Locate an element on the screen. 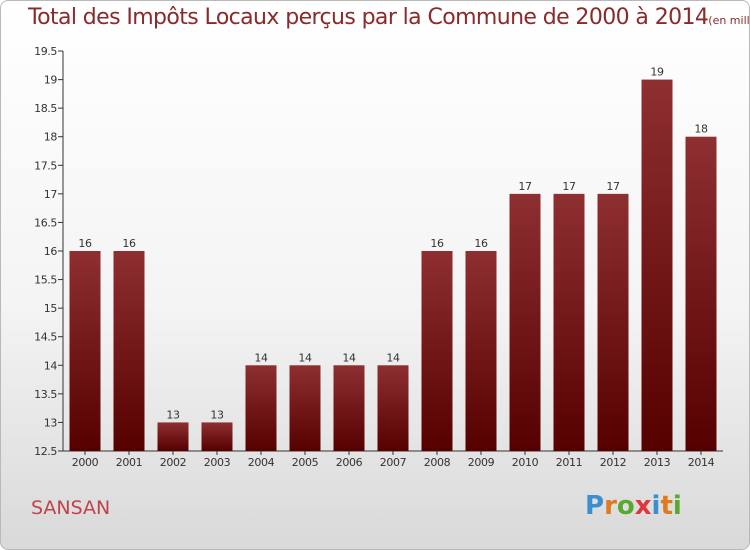  x-tick-label: 2008 is located at coordinates (437, 462).